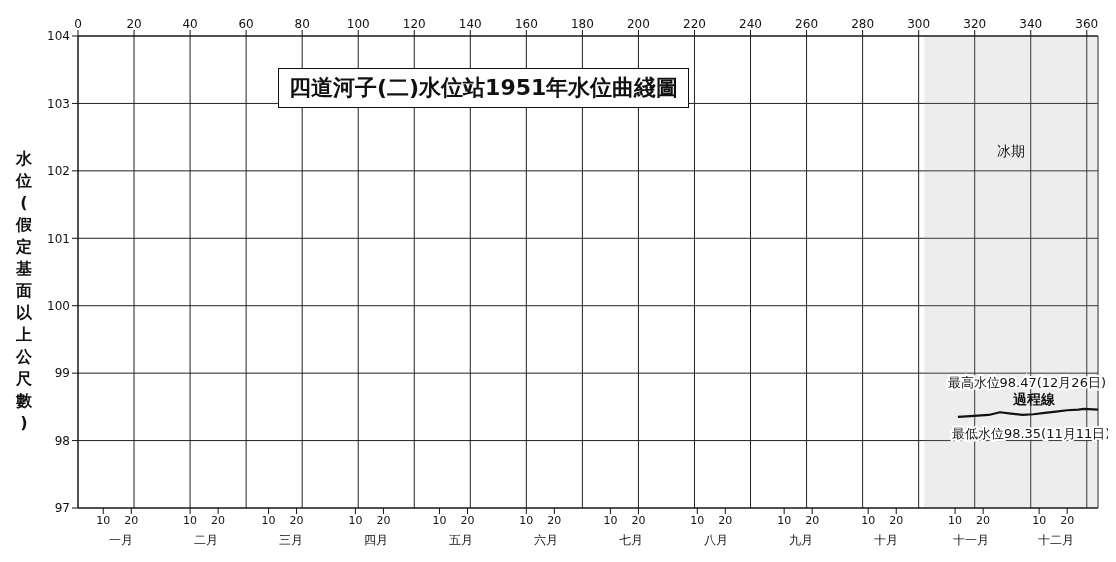  What do you see at coordinates (484, 88) in the screenshot?
I see `text: 四道河子(二)水位站1951年水位曲綫圖` at bounding box center [484, 88].